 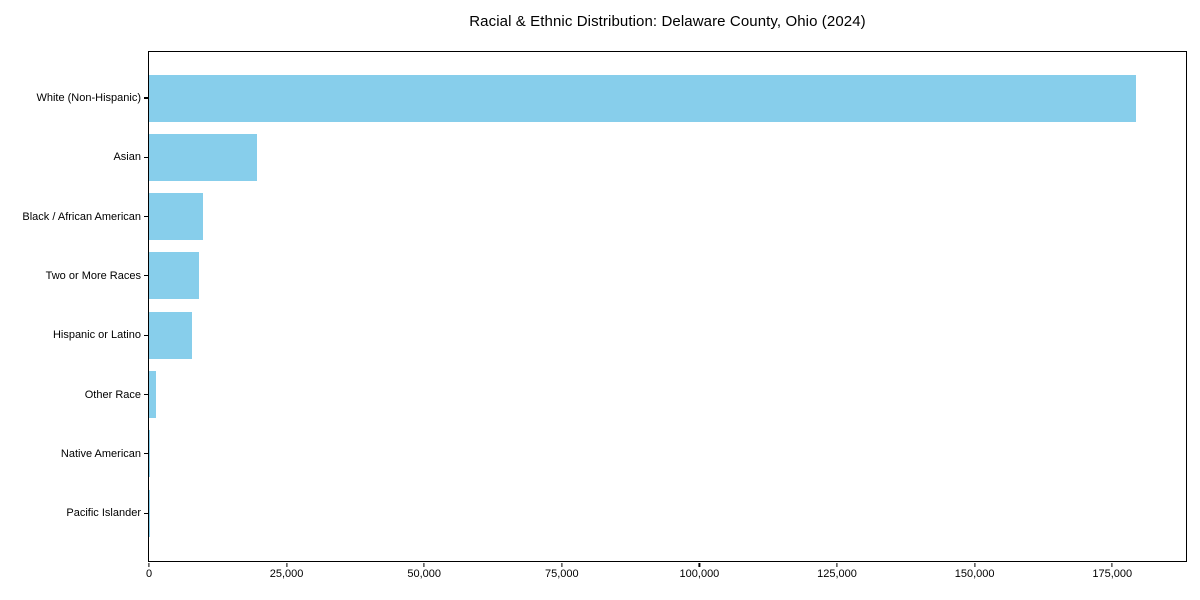 What do you see at coordinates (174, 276) in the screenshot?
I see `bar-two-or-more-races` at bounding box center [174, 276].